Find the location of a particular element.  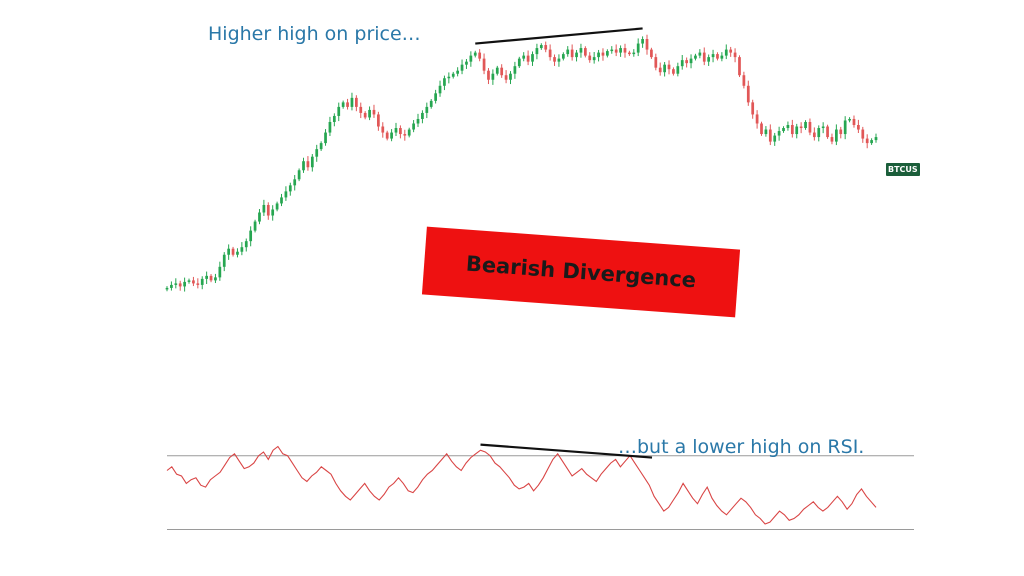

rsi-pane is located at coordinates (540, 488).